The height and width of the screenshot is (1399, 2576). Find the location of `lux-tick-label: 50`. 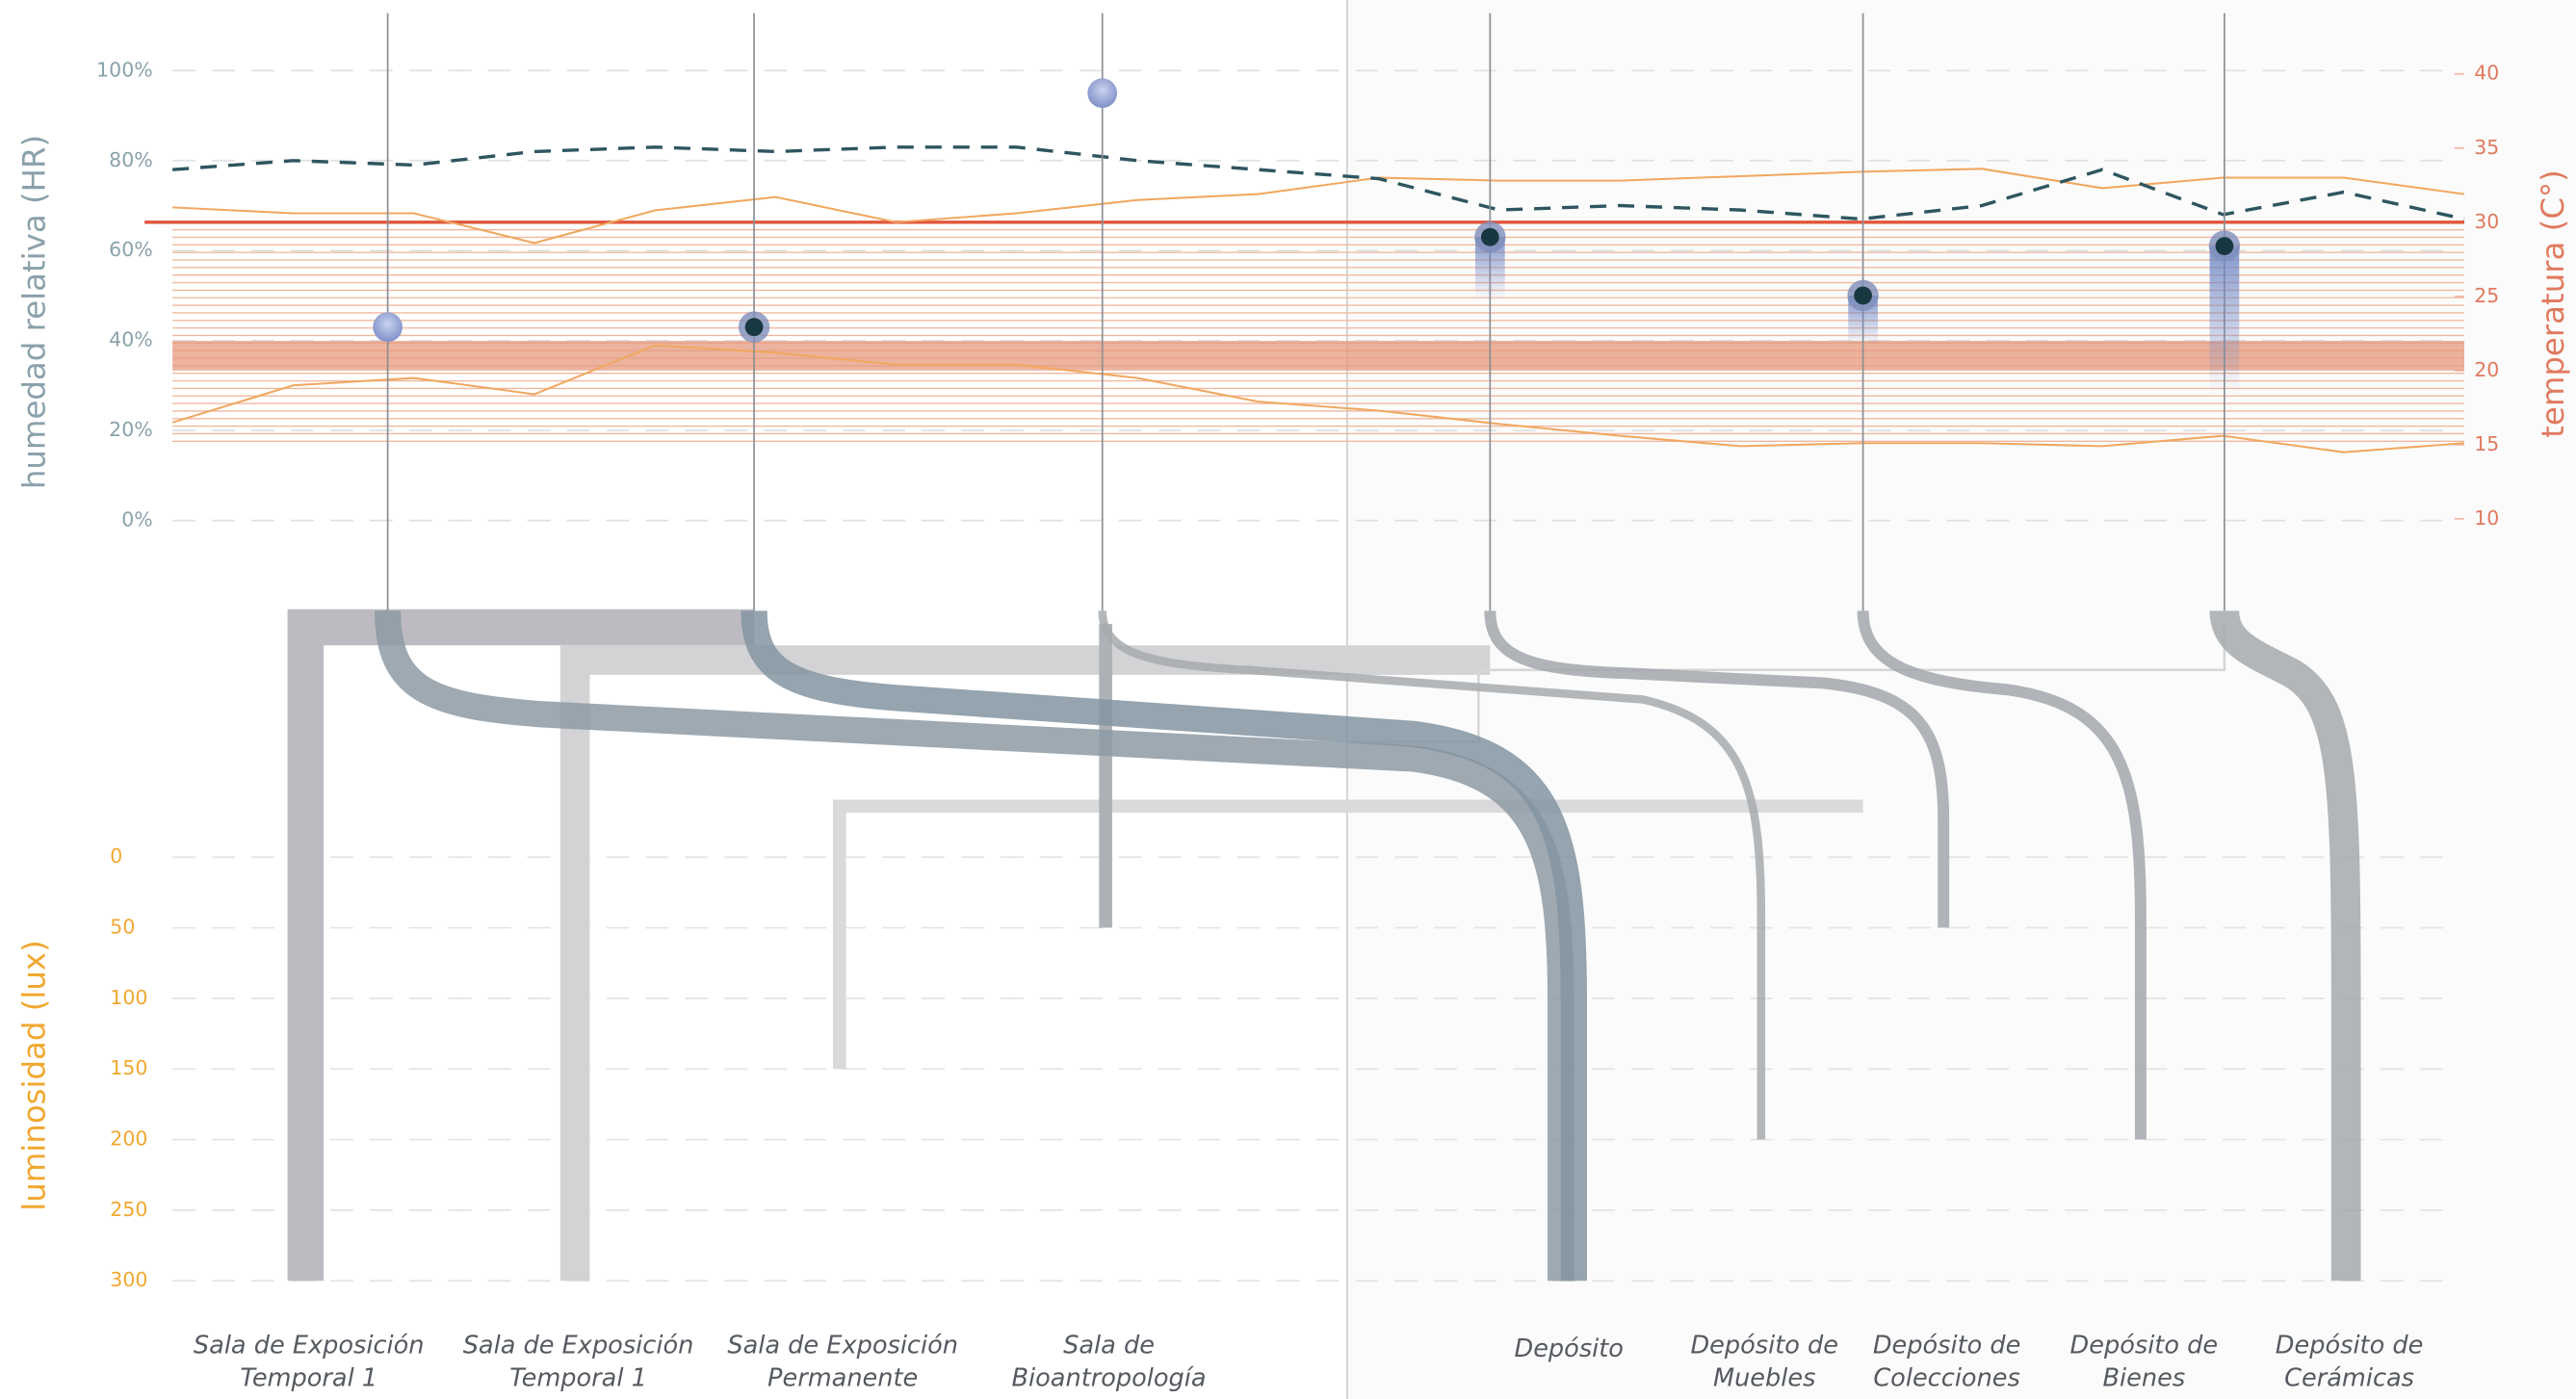

lux-tick-label: 50 is located at coordinates (122, 928).